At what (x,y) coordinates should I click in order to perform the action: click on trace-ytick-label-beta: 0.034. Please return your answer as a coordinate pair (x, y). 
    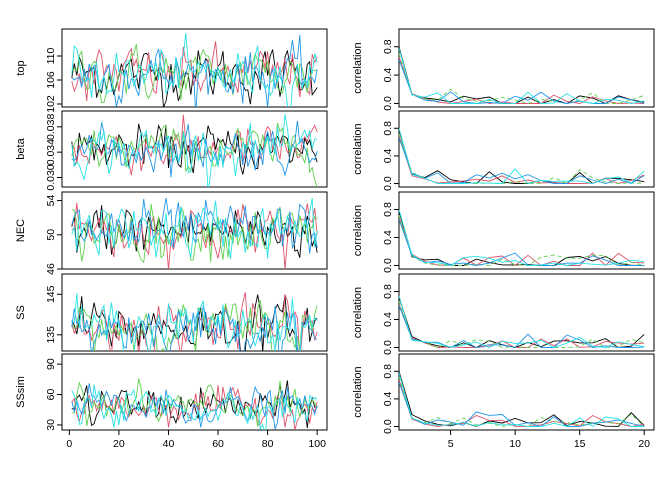
    Looking at the image, I should click on (51, 152).